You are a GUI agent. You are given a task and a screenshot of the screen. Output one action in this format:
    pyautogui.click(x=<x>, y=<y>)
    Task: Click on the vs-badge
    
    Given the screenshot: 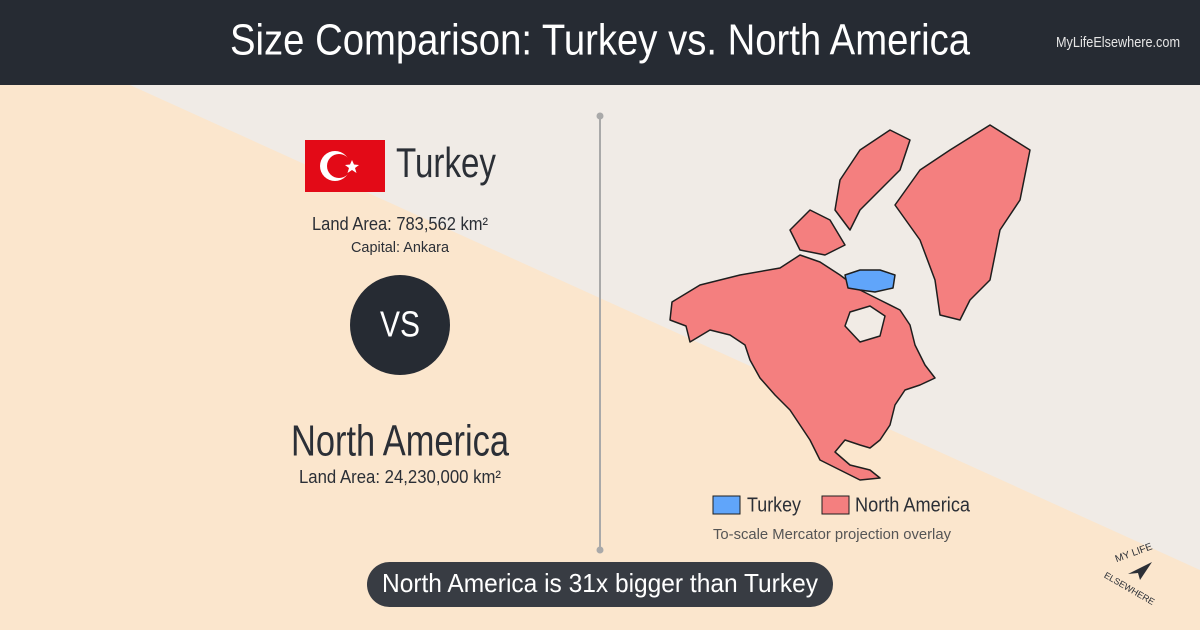 What is the action you would take?
    pyautogui.click(x=400, y=325)
    